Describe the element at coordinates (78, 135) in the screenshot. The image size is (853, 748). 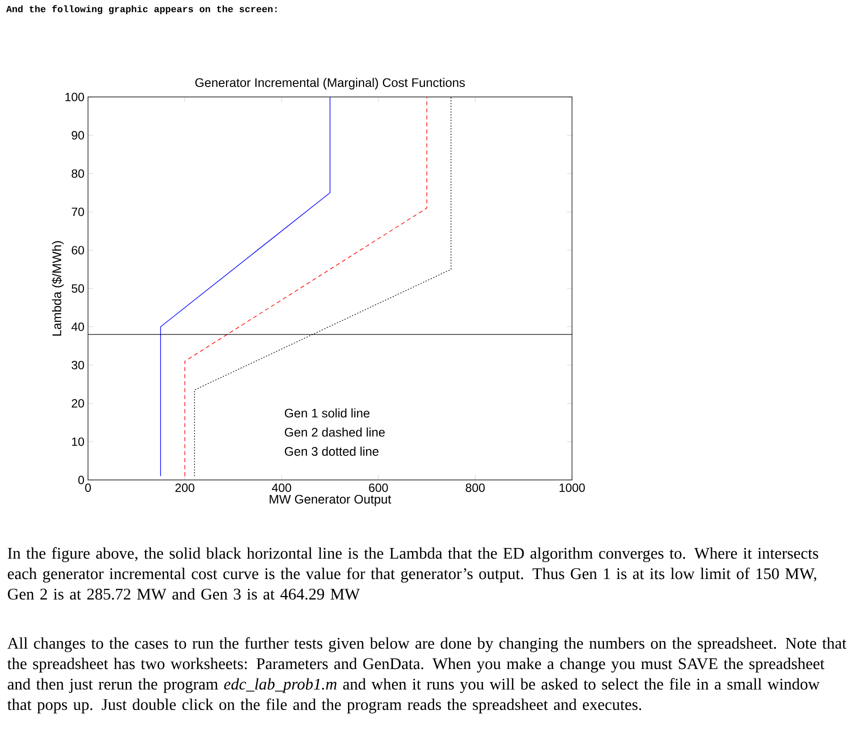
I see `y-tick-label: 90` at that location.